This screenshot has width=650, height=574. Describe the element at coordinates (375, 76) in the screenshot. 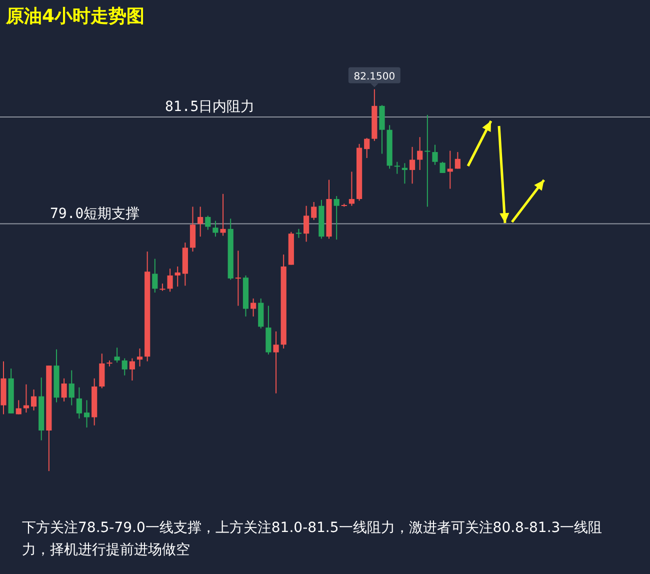

I see `annotation: 82.1500` at that location.